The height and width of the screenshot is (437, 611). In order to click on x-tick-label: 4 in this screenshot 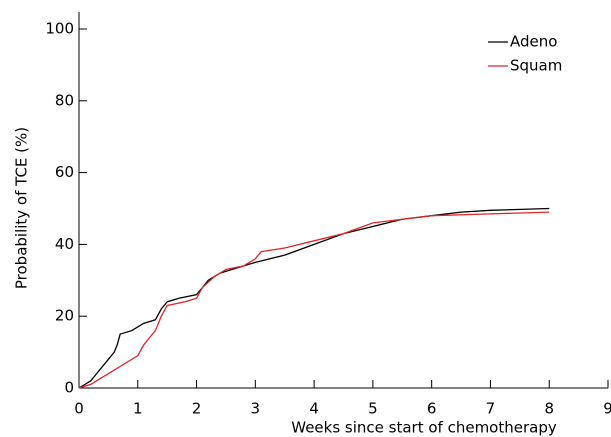, I will do `click(314, 409)`.